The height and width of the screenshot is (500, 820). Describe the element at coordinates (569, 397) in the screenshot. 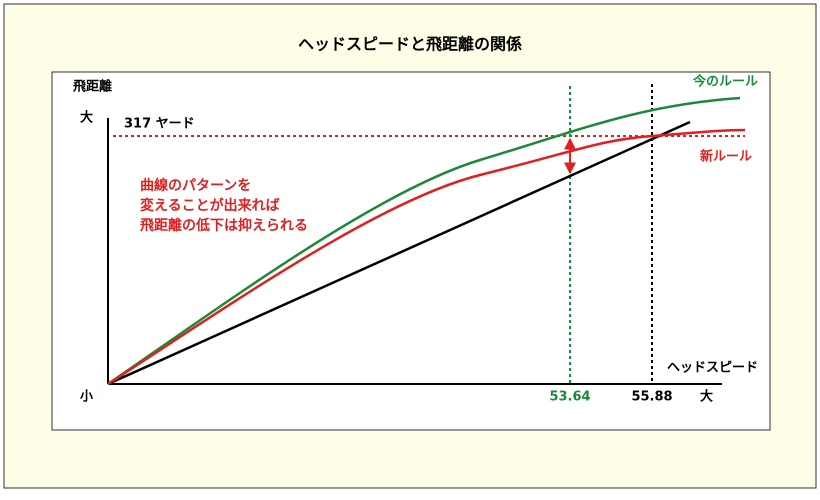

I see `current-speed-label: 53.64` at that location.